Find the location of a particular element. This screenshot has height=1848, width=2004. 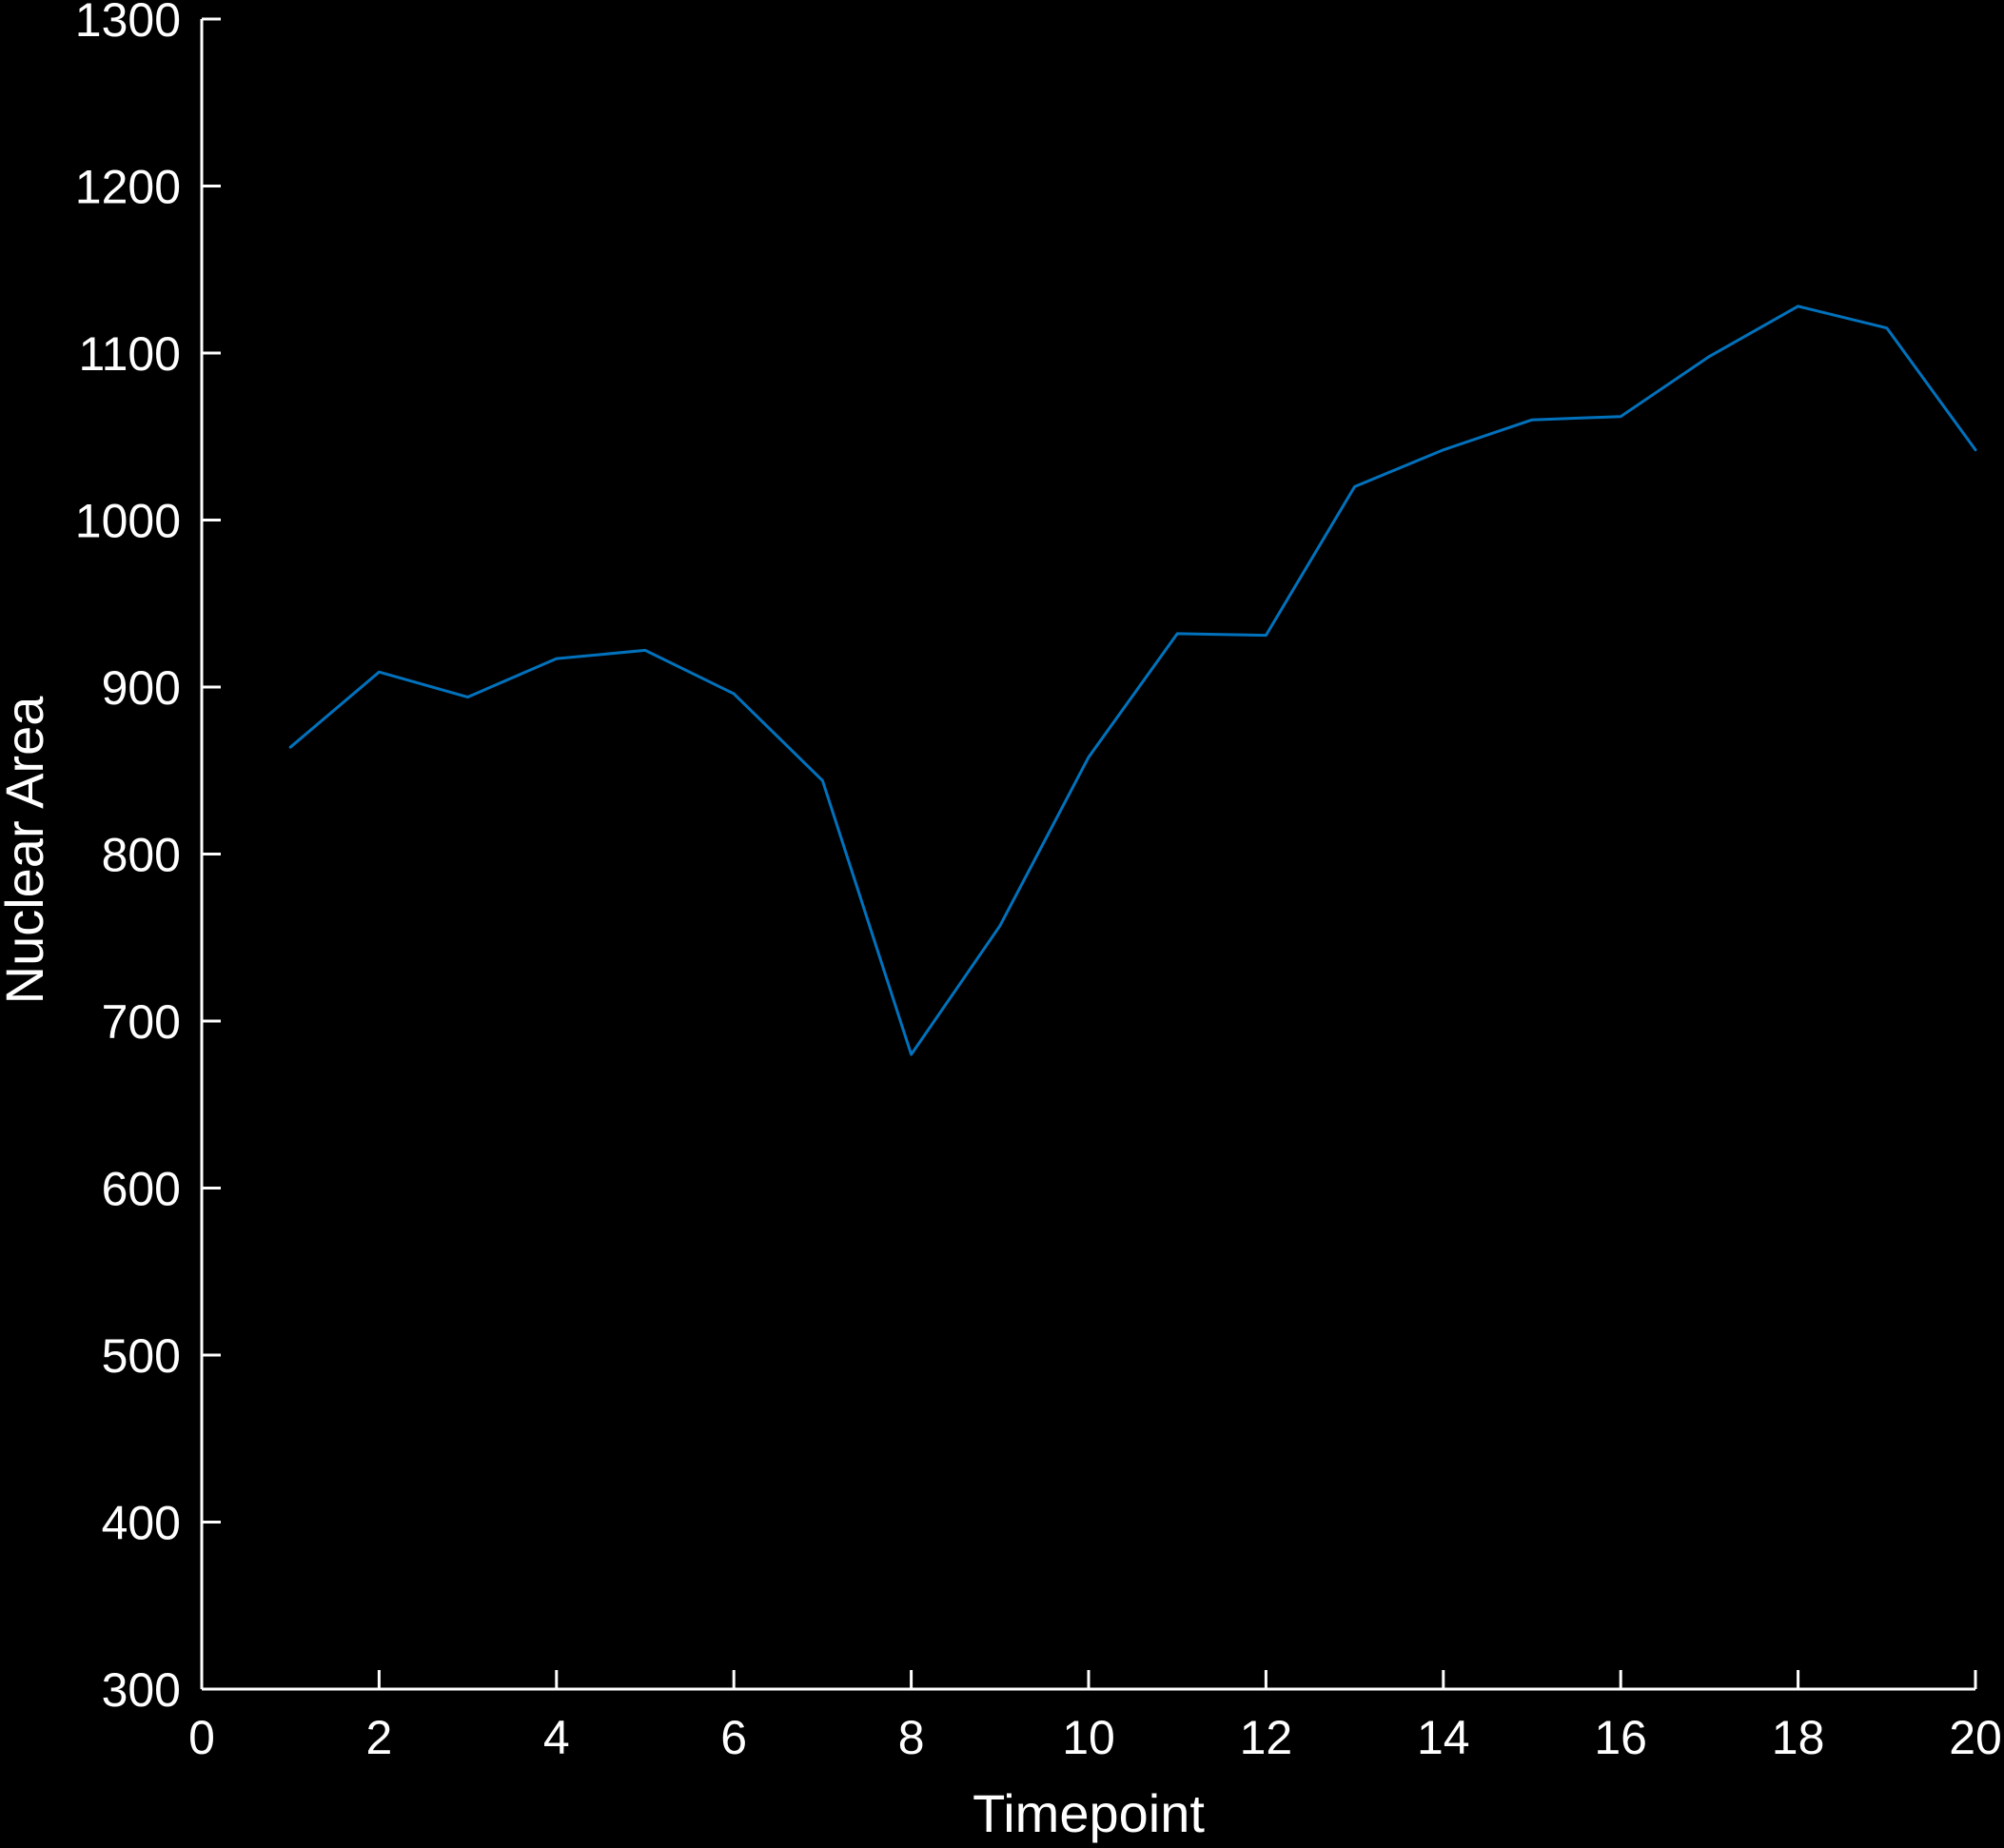

x-tick-label: 0 is located at coordinates (201, 1737).